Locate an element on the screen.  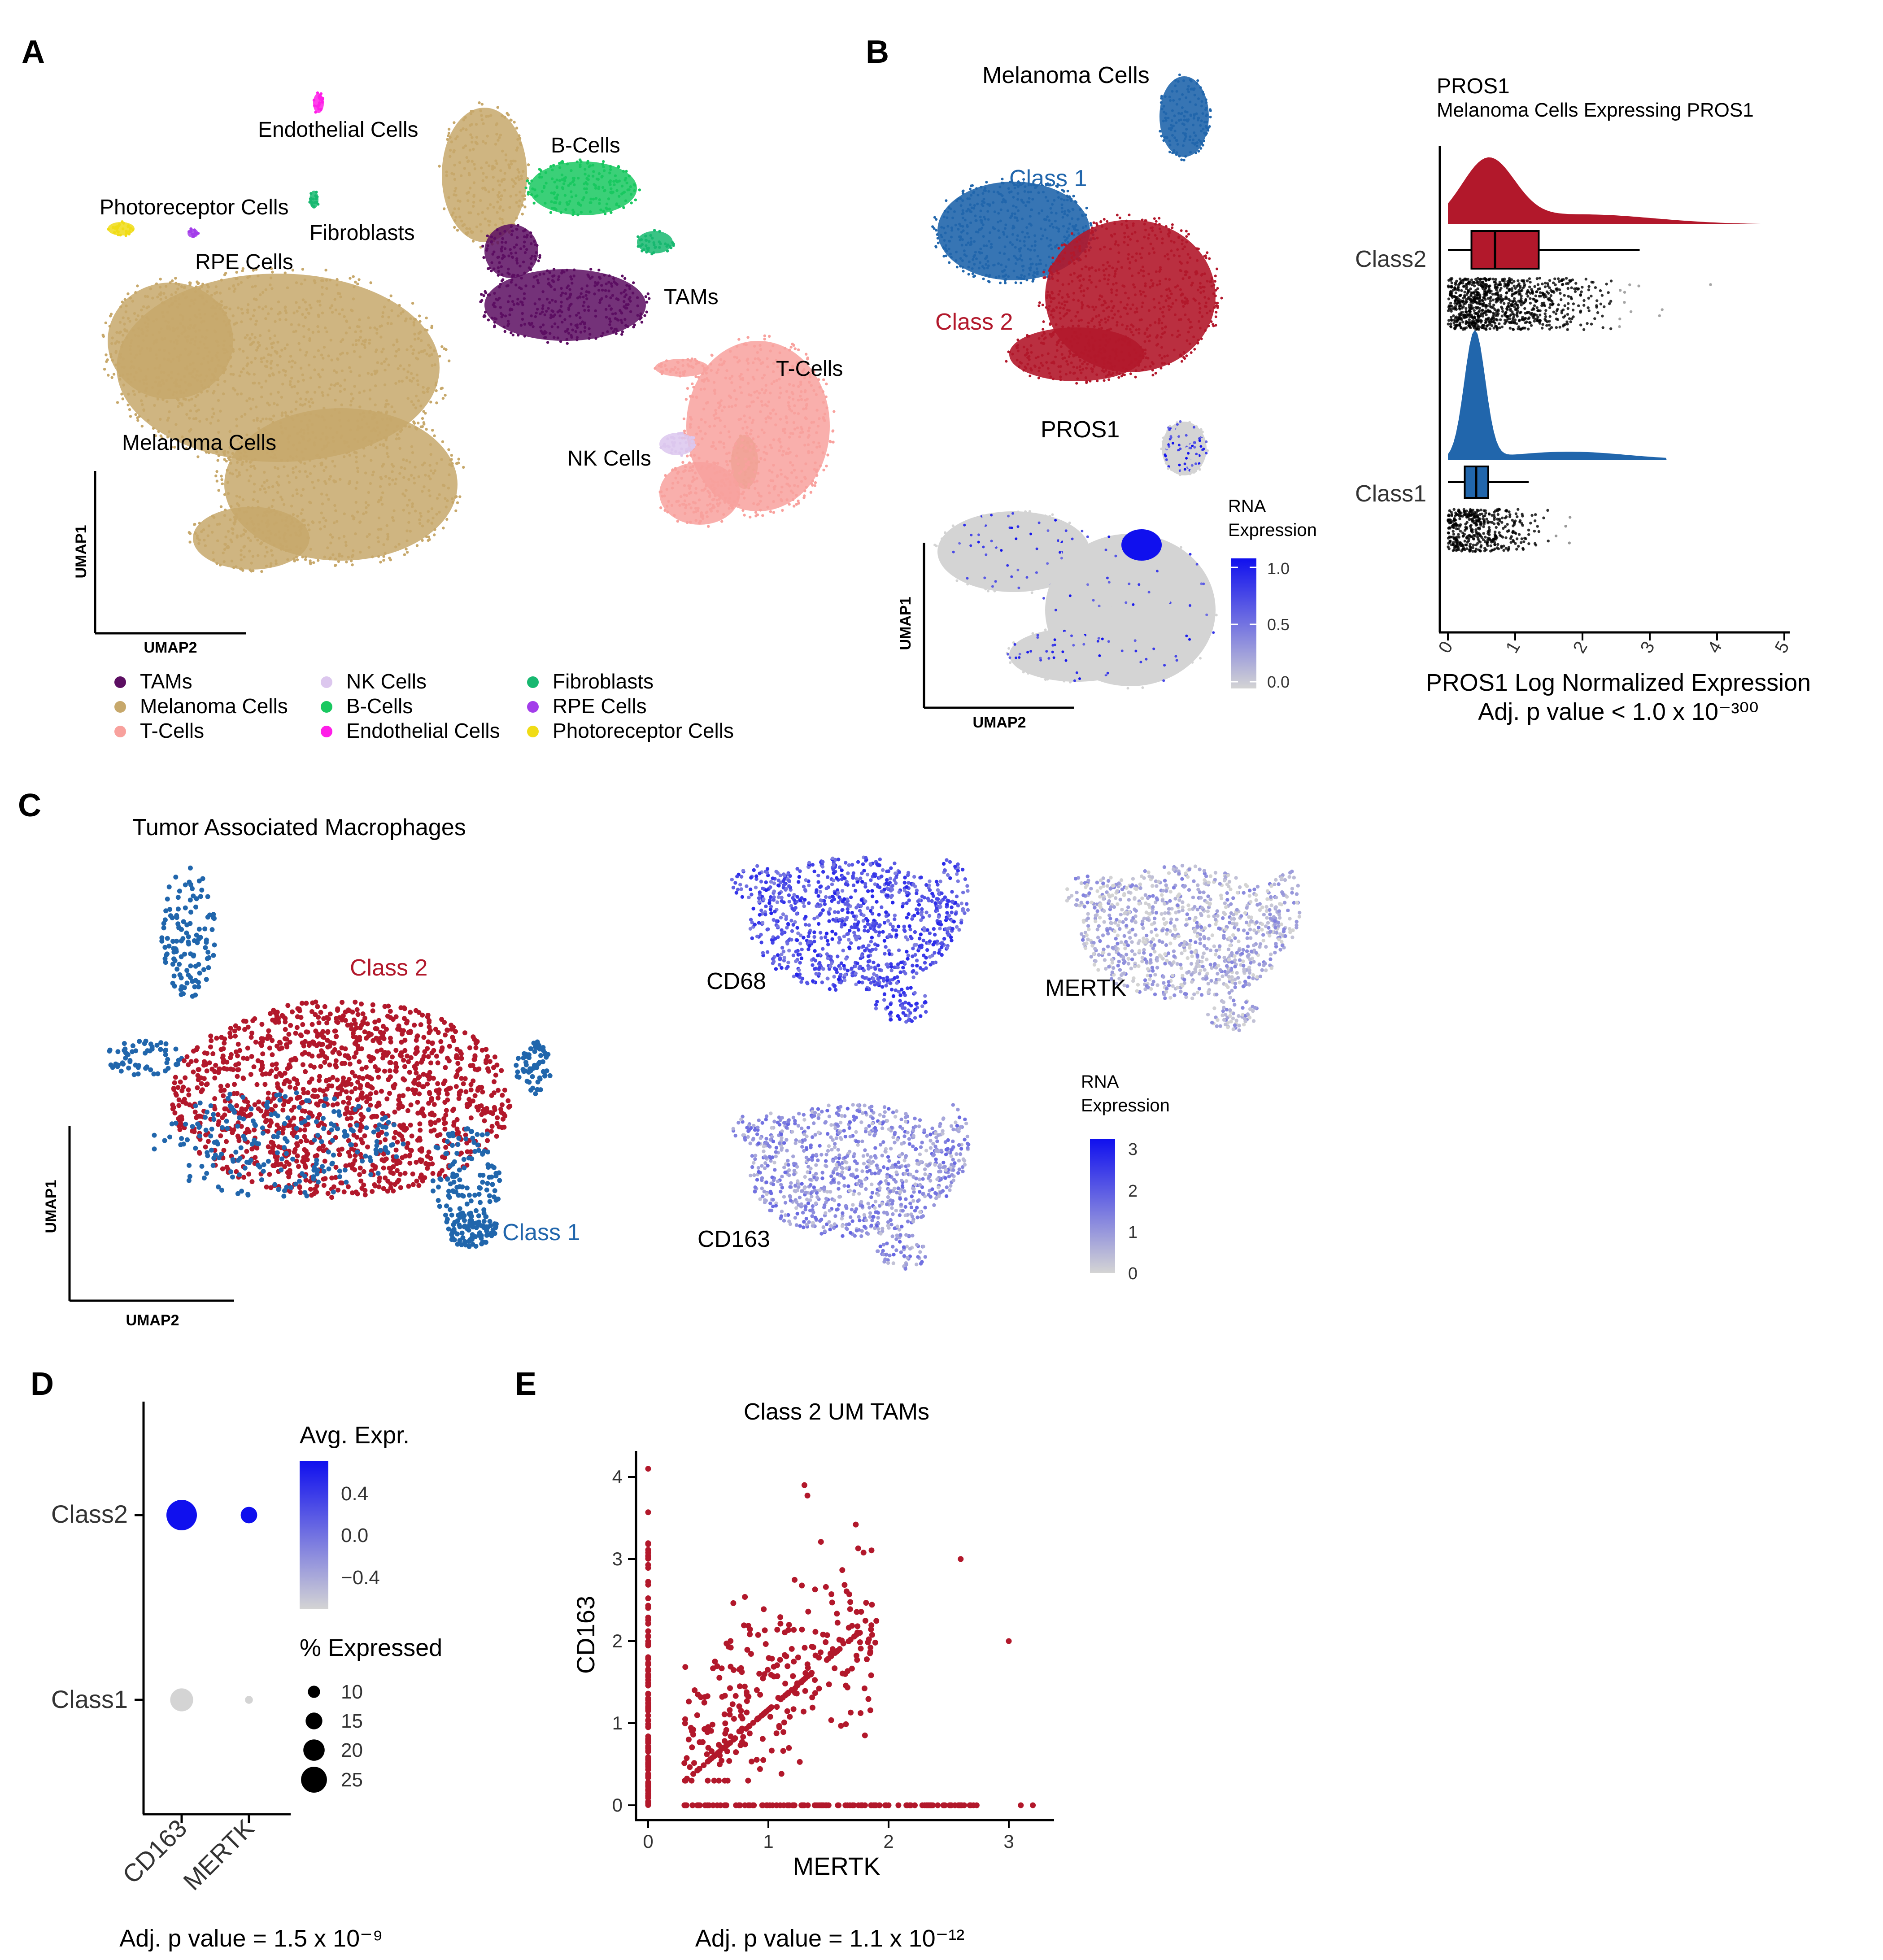
legend-key-melanoma-cells is located at coordinates (120, 707).